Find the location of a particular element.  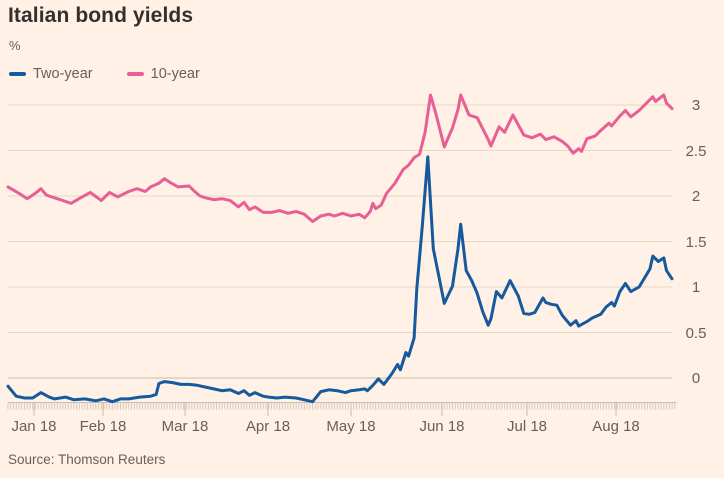

legend-label-two-year: Two-year is located at coordinates (63, 74).